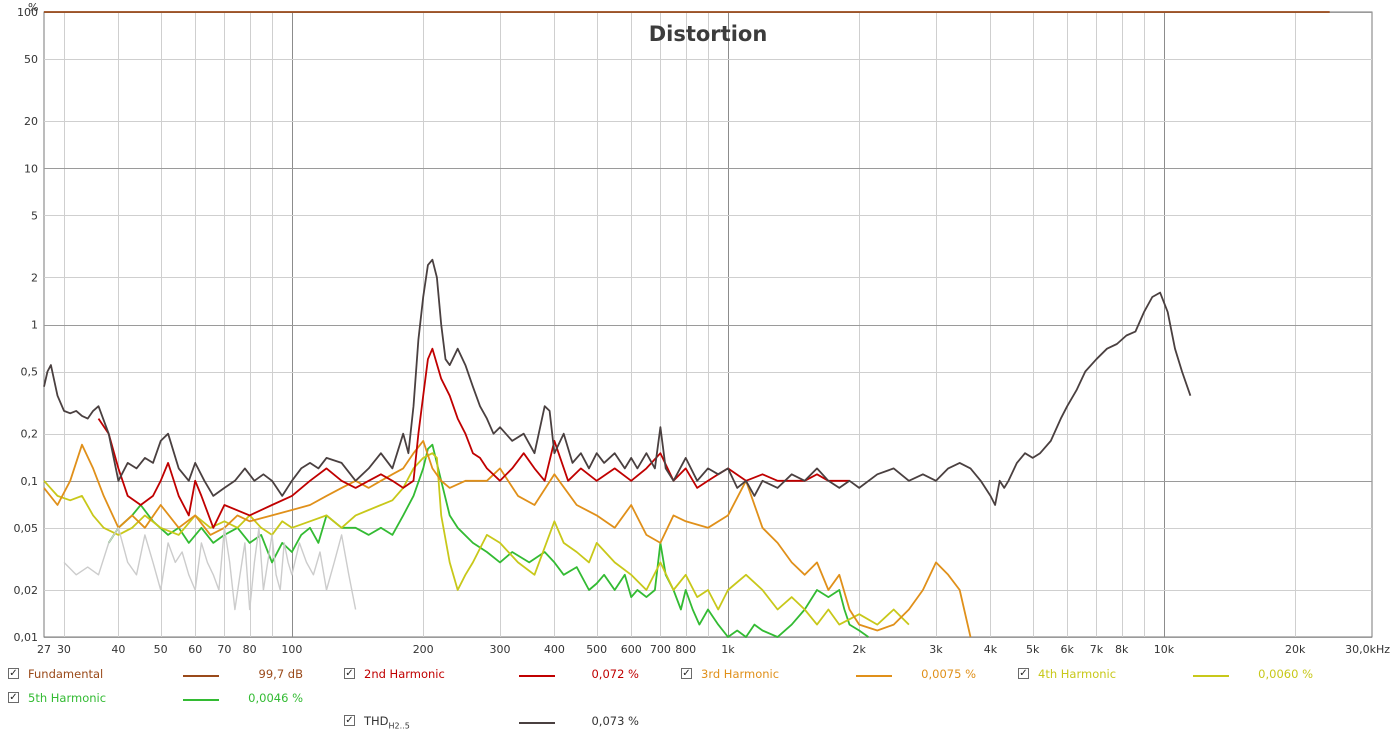 This screenshot has width=1395, height=737. Describe the element at coordinates (1164, 649) in the screenshot. I see `x-tick-label: 10k` at that location.